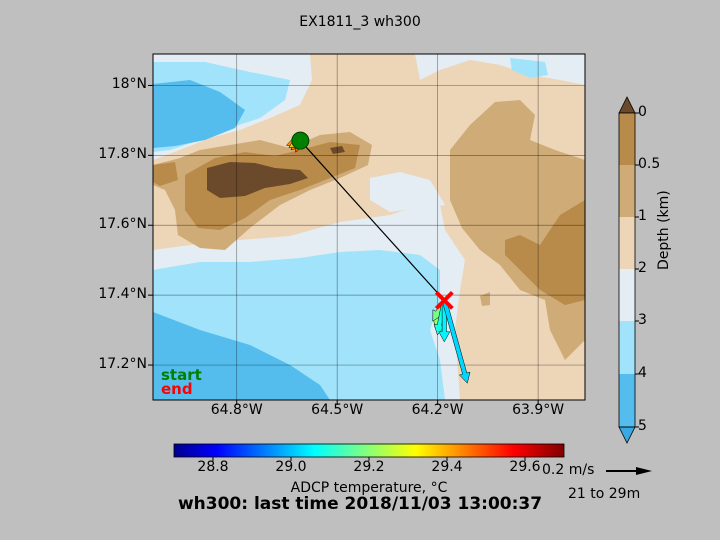  I want to click on start-marker, so click(300, 140).